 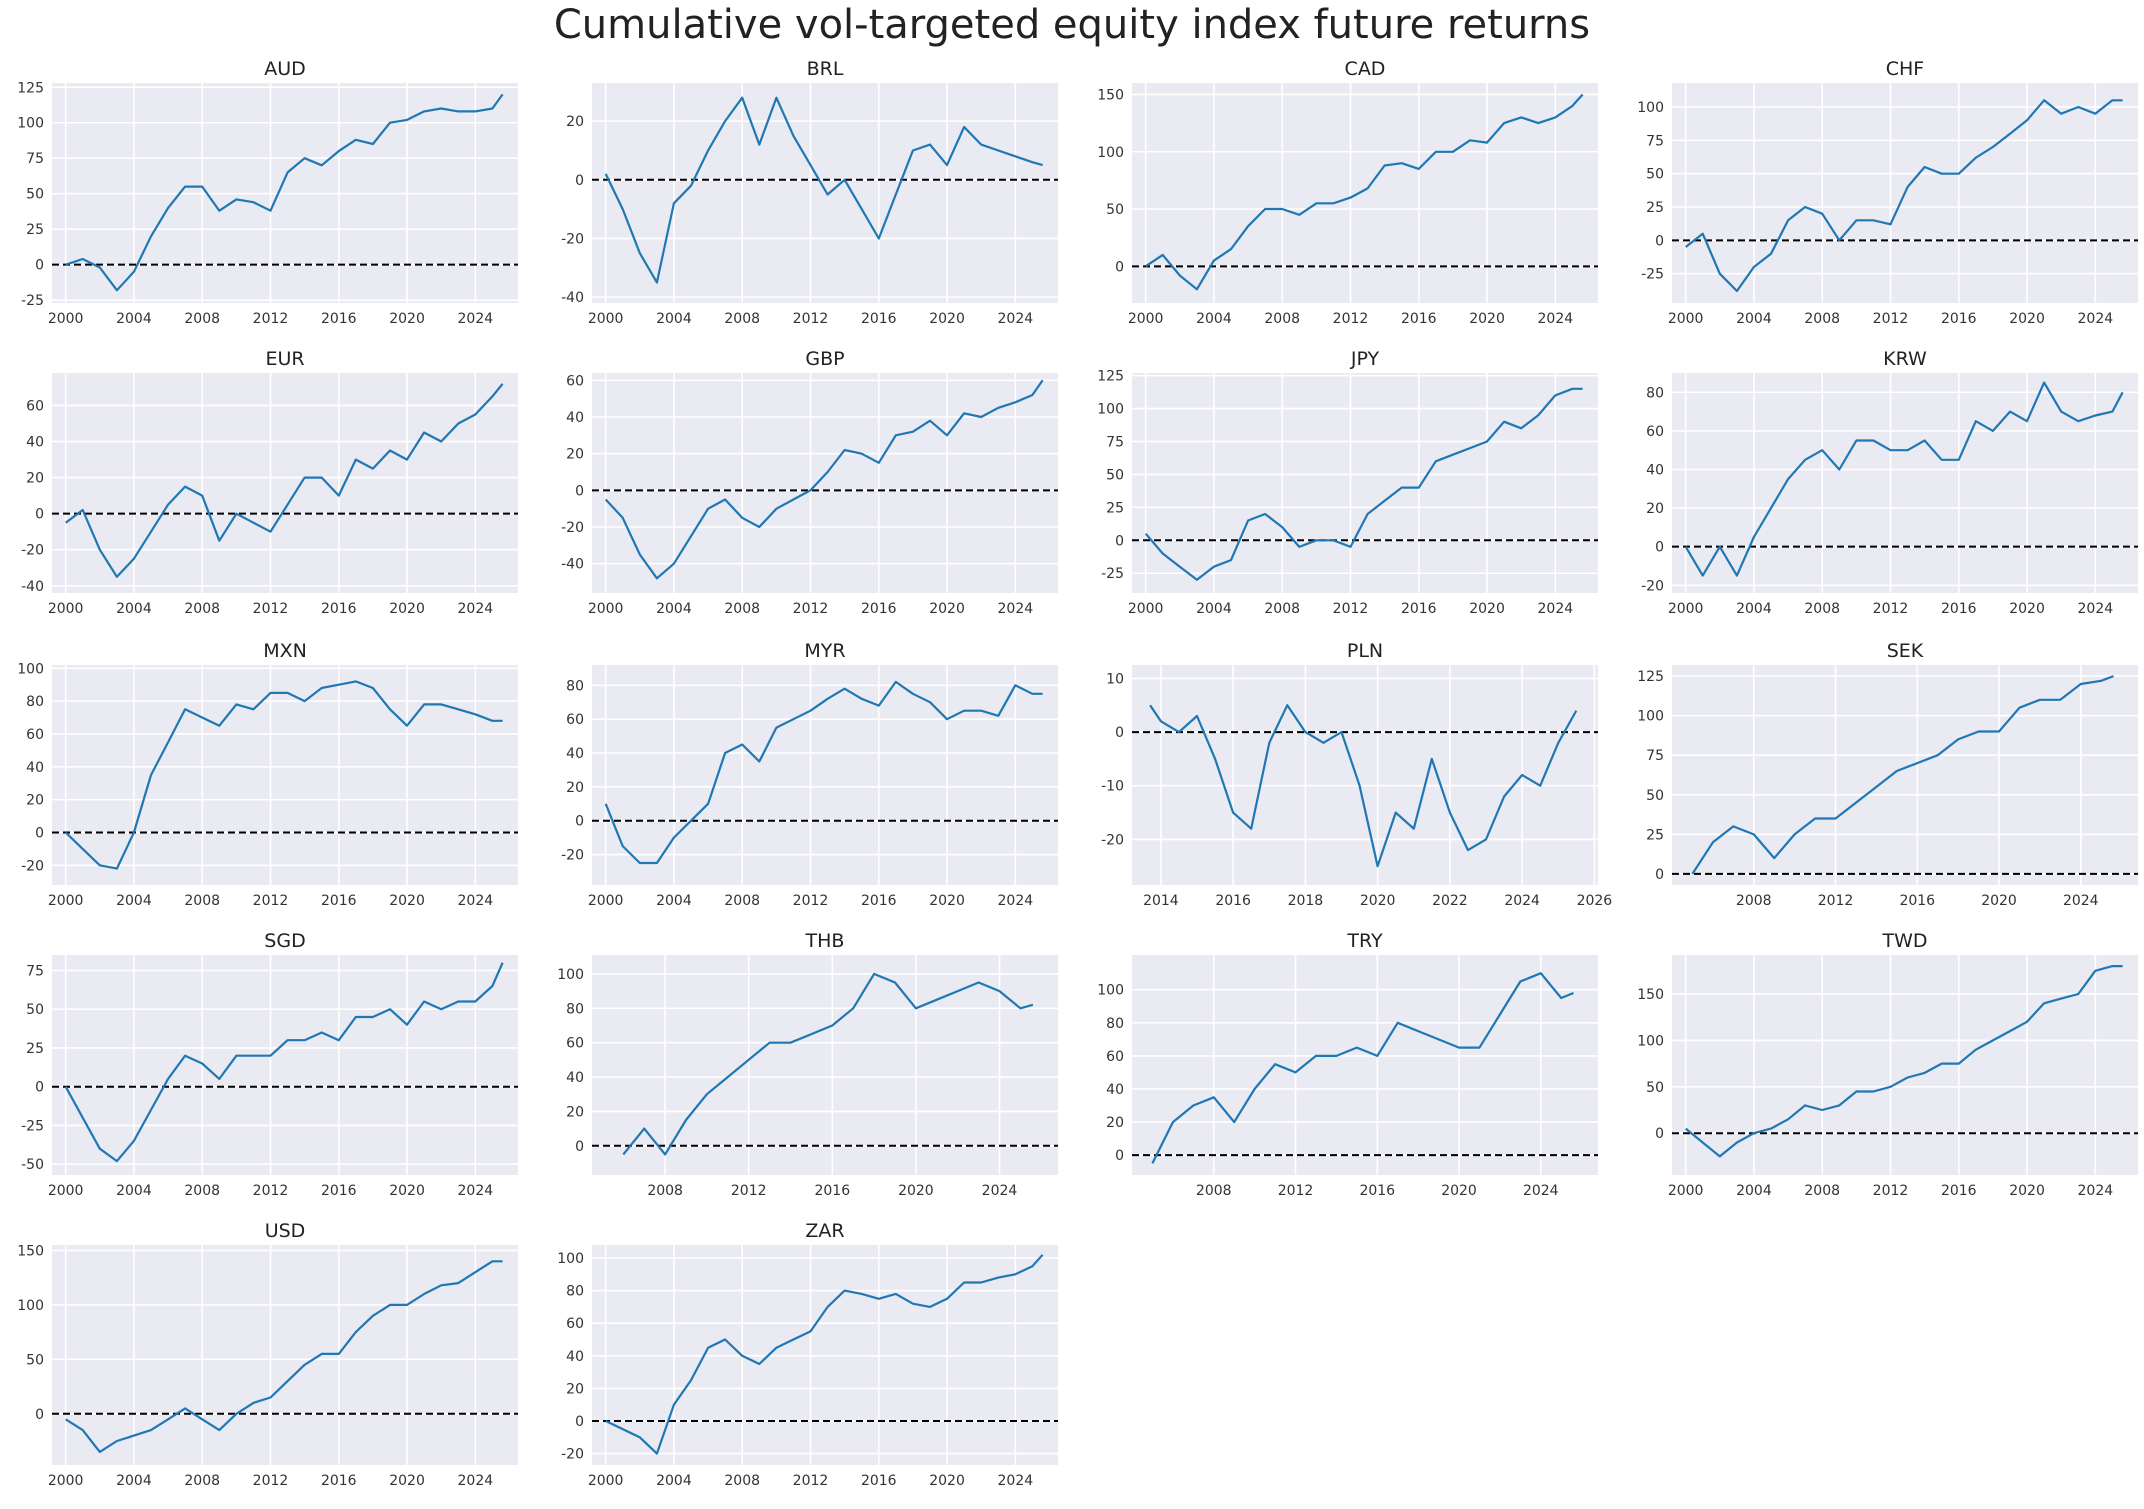 What do you see at coordinates (1905, 69) in the screenshot?
I see `panel-title-chf: CHF` at bounding box center [1905, 69].